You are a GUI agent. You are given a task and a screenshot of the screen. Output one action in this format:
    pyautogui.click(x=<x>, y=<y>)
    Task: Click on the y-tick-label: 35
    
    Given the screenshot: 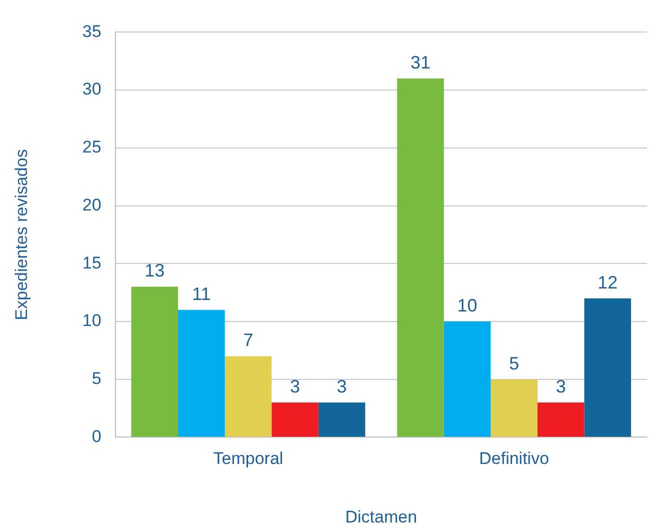 What is the action you would take?
    pyautogui.click(x=92, y=31)
    